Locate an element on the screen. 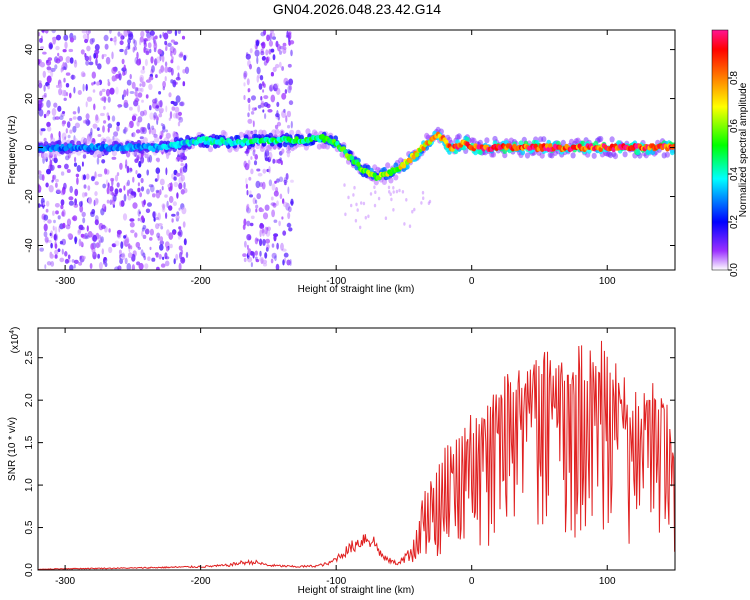  frequency-ridge is located at coordinates (356, 156).